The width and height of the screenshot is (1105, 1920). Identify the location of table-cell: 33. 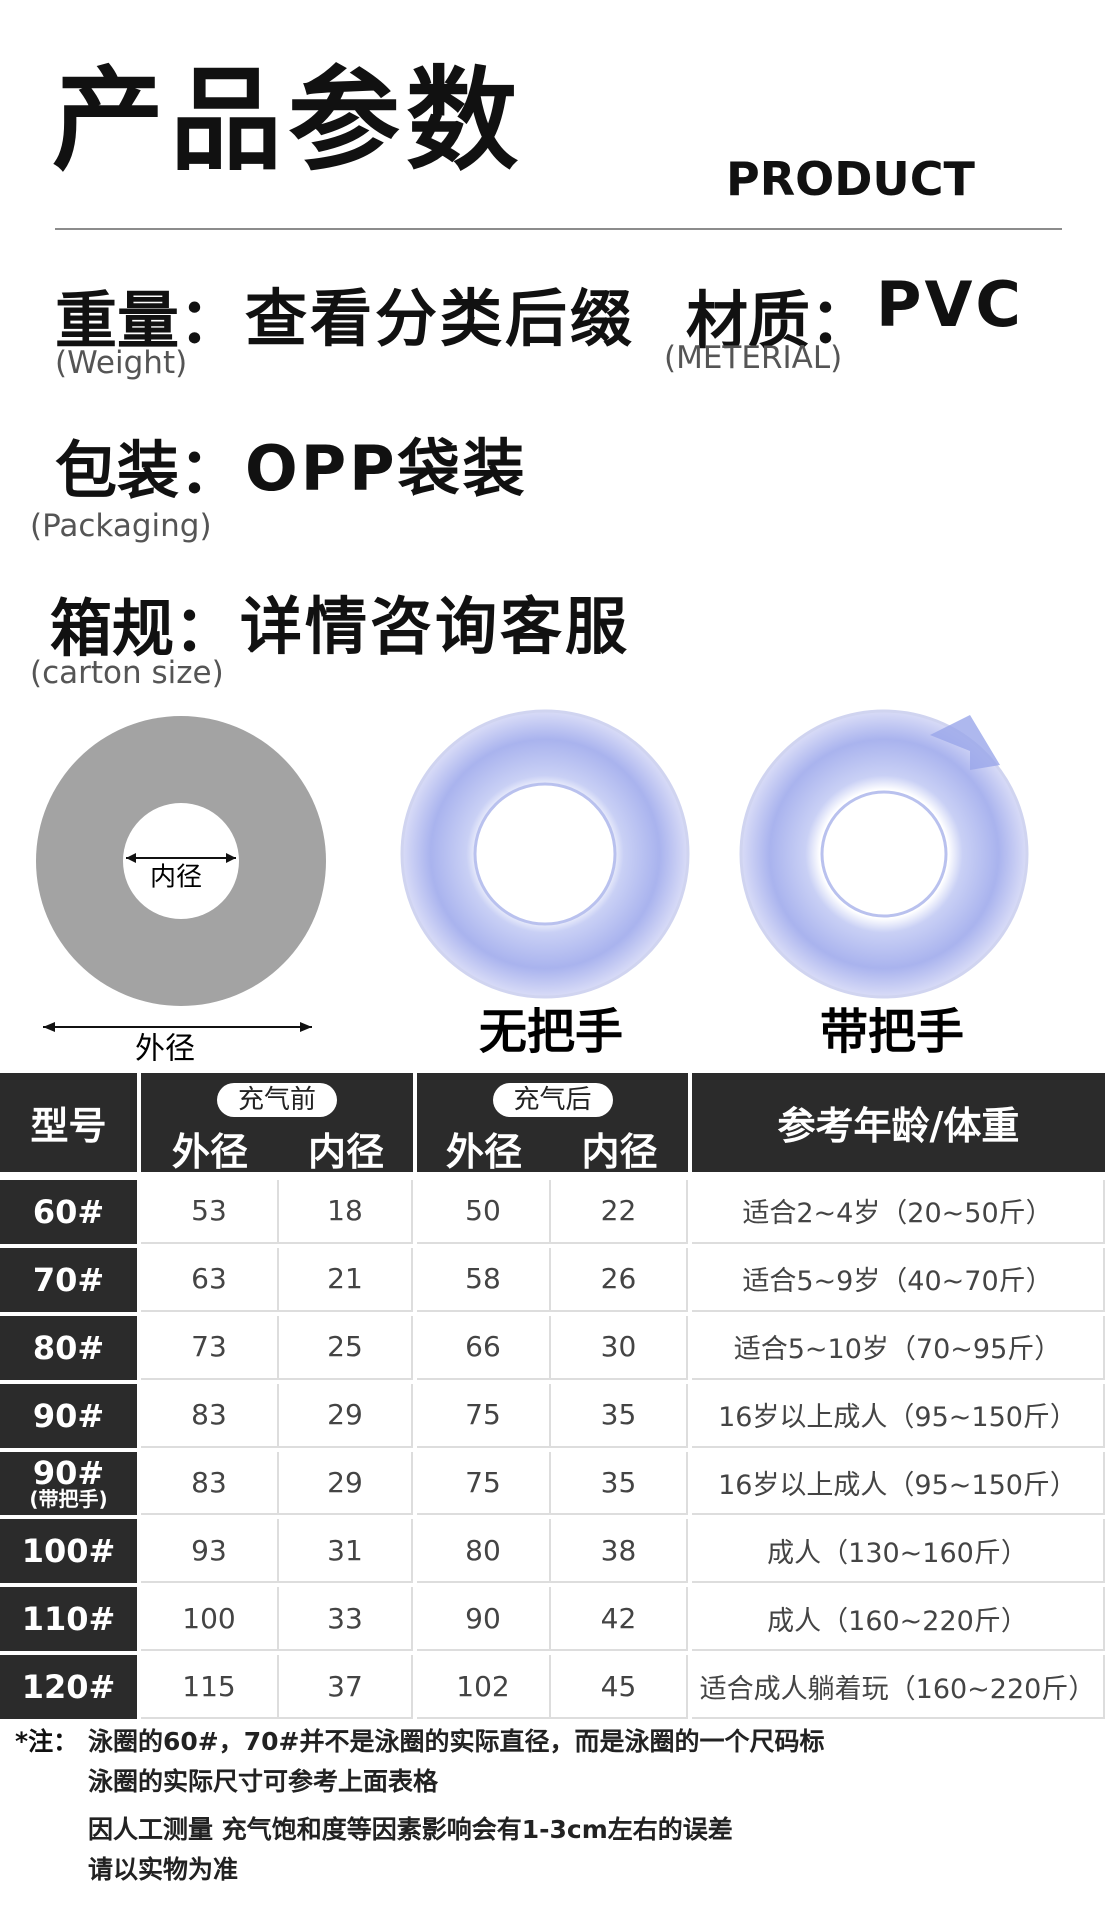
(346, 1619).